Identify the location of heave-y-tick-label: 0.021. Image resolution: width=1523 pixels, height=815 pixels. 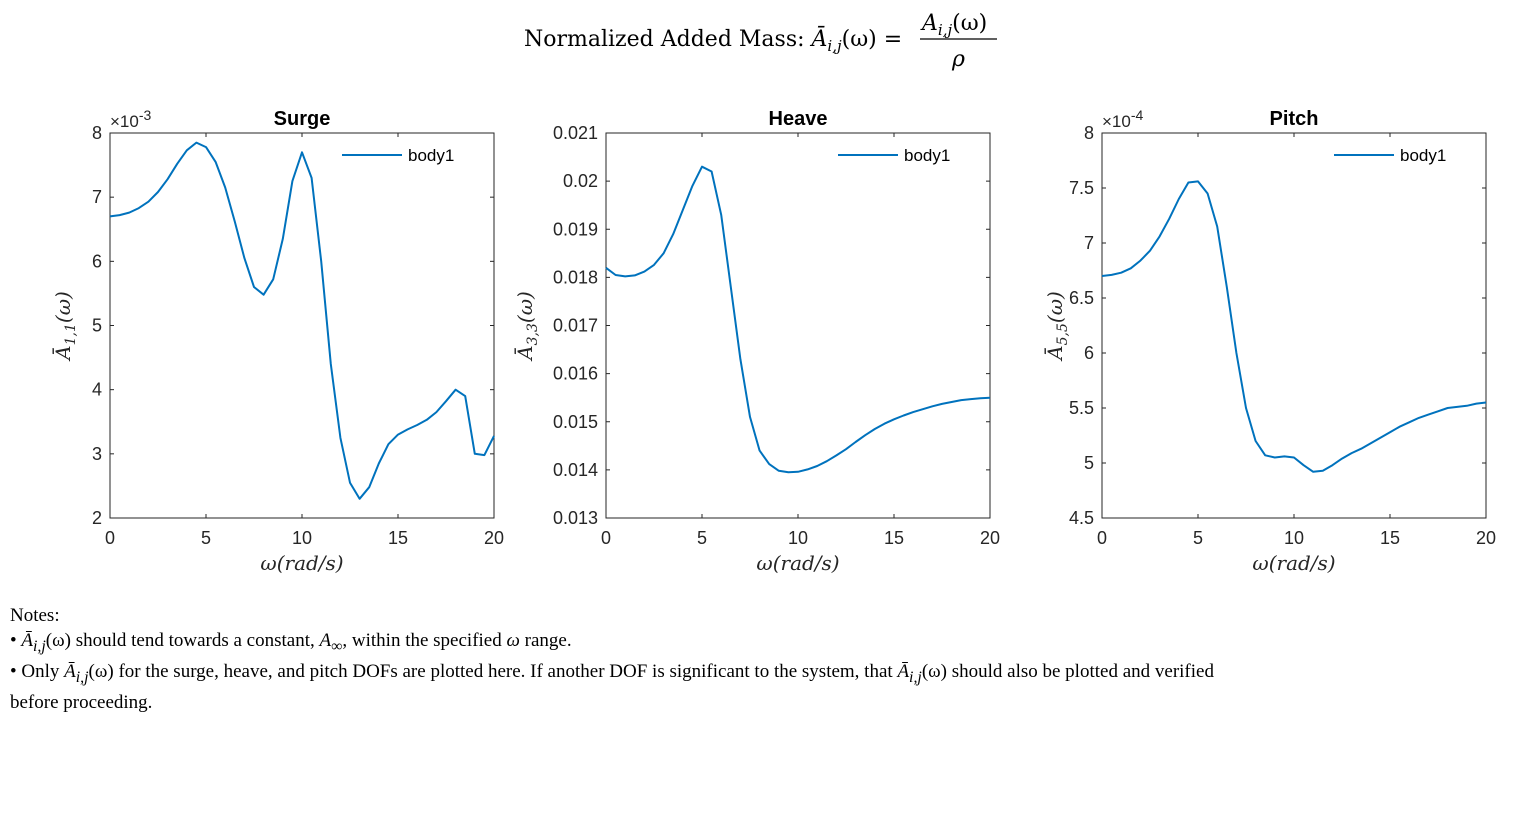
(575, 133).